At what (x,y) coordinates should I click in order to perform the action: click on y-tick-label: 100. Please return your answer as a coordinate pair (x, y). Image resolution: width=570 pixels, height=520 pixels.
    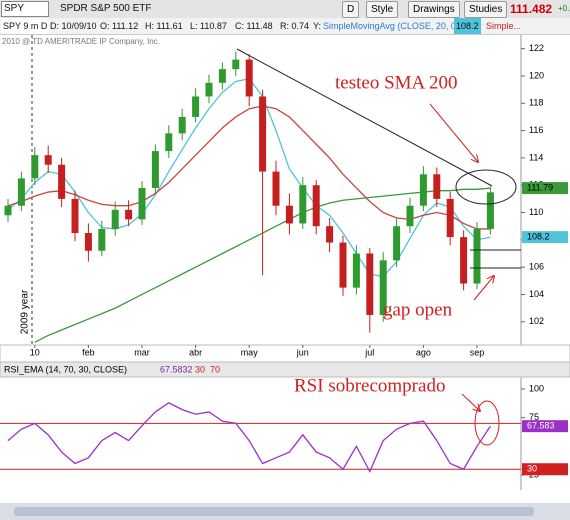
    Looking at the image, I should click on (536, 388).